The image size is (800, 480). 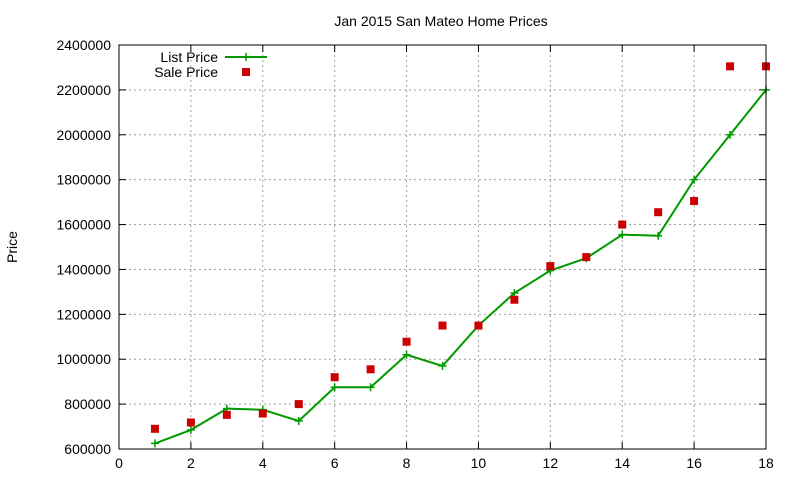 I want to click on chart-title: Jan 2015 San Mateo Home Prices, so click(x=440, y=21).